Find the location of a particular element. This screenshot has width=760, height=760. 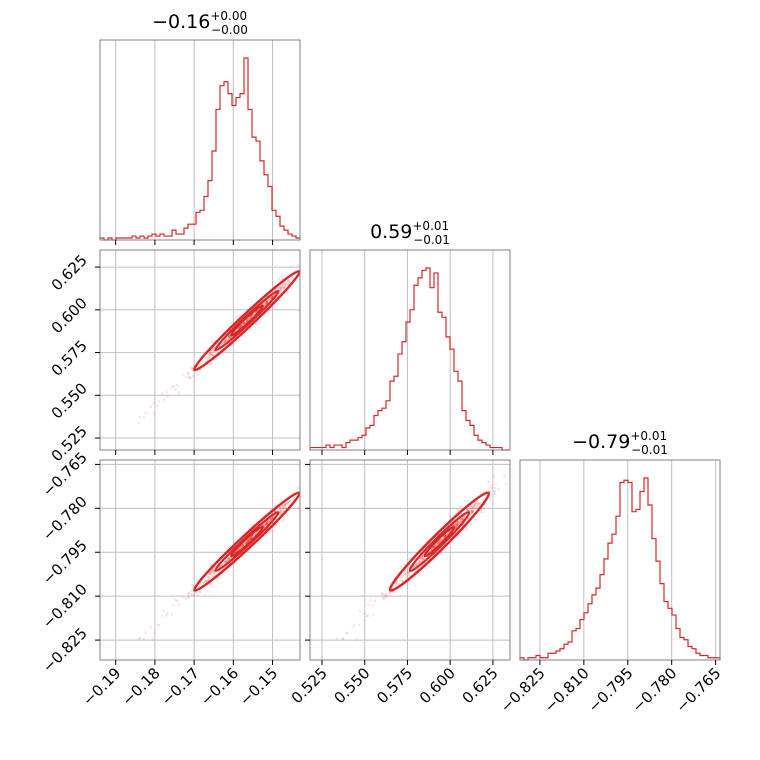

x-tick-label: −0.16 is located at coordinates (219, 686).